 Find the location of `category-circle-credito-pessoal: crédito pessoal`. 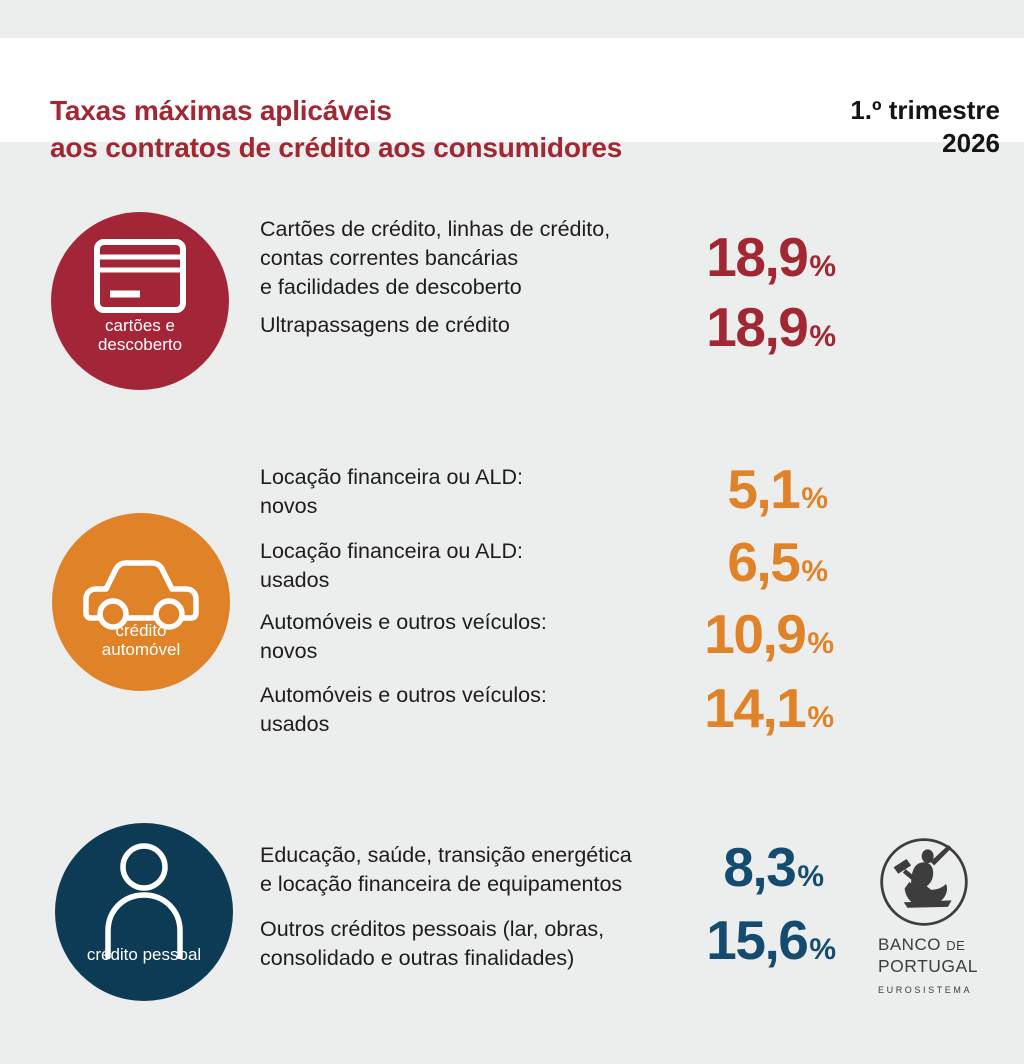

category-circle-credito-pessoal: crédito pessoal is located at coordinates (144, 912).